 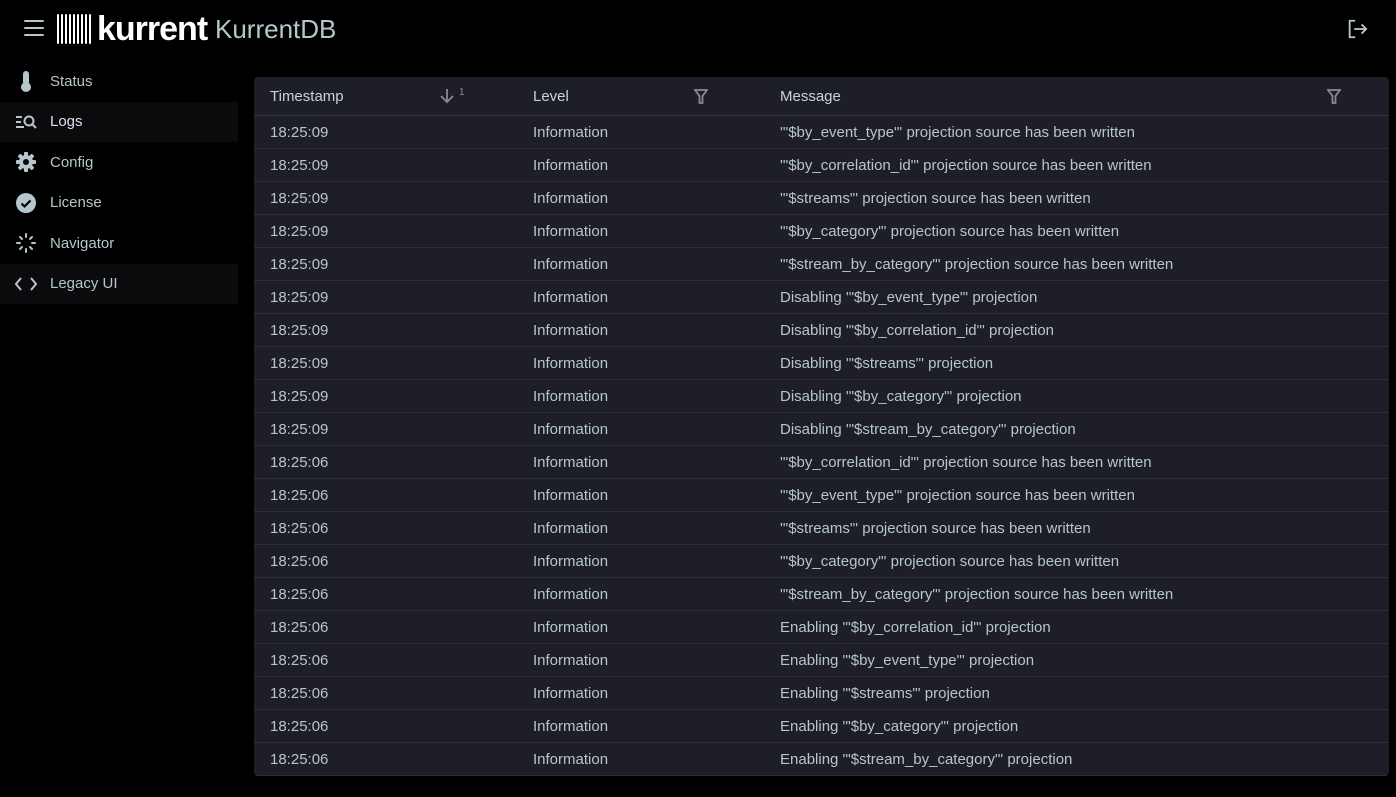 What do you see at coordinates (119, 243) in the screenshot?
I see `sidebar-item-navigator: Navigator` at bounding box center [119, 243].